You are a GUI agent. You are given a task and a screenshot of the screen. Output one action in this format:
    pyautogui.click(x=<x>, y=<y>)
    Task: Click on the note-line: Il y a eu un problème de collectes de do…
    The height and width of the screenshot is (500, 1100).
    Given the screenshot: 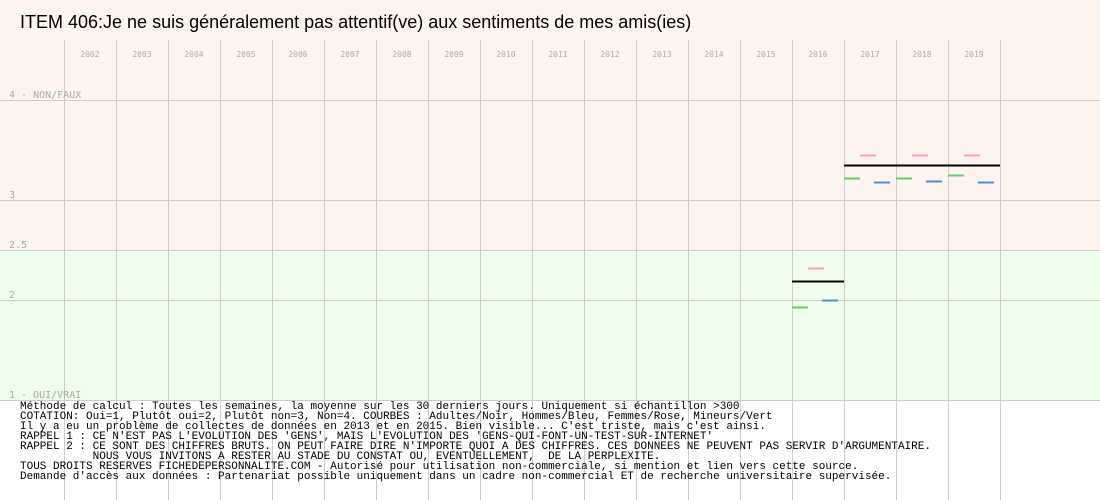 What is the action you would take?
    pyautogui.click(x=393, y=427)
    